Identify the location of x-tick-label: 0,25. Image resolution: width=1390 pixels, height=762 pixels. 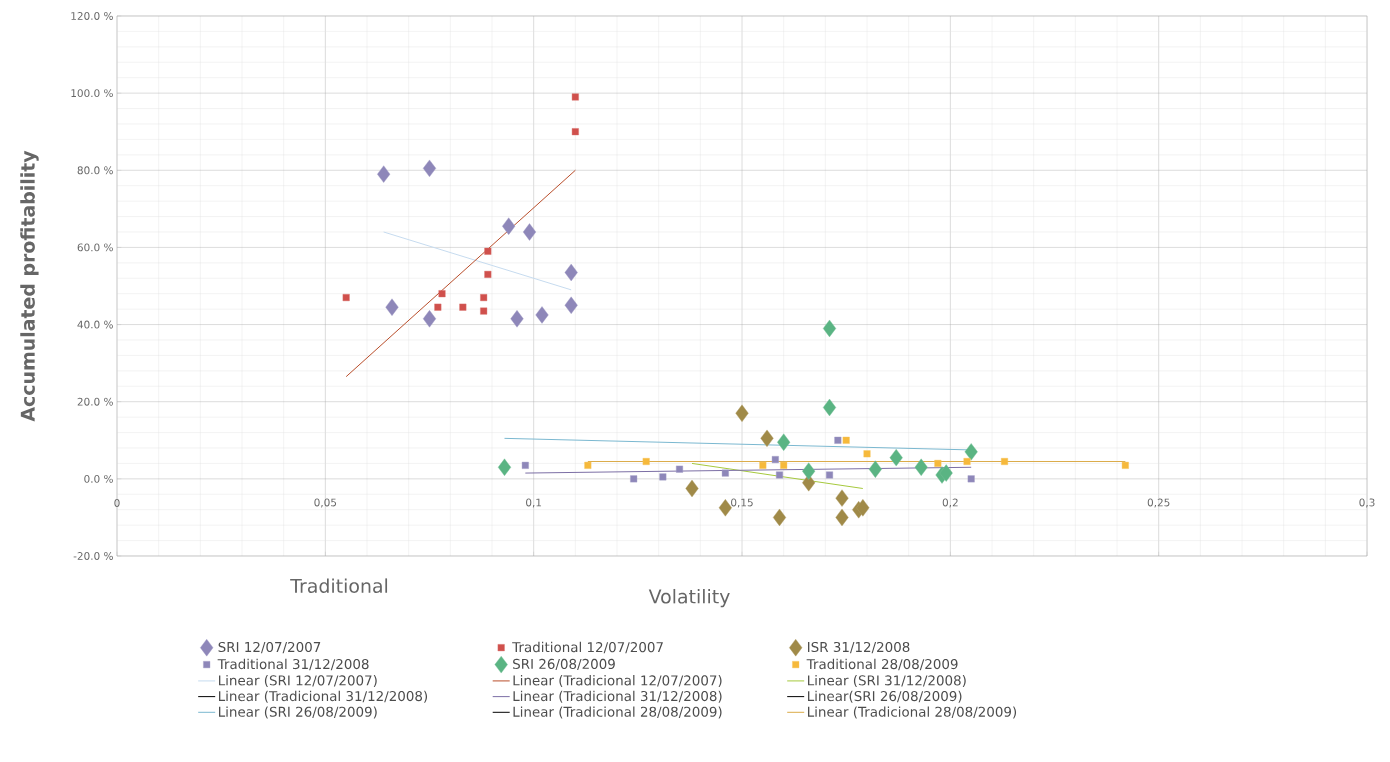
(1158, 503).